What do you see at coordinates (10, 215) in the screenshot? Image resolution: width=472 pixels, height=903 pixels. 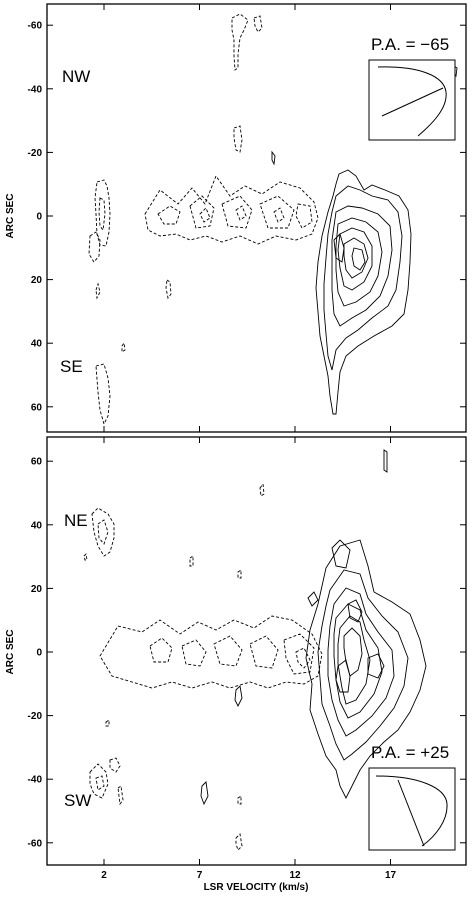 I see `y-axis-label-top: ARC SEC` at bounding box center [10, 215].